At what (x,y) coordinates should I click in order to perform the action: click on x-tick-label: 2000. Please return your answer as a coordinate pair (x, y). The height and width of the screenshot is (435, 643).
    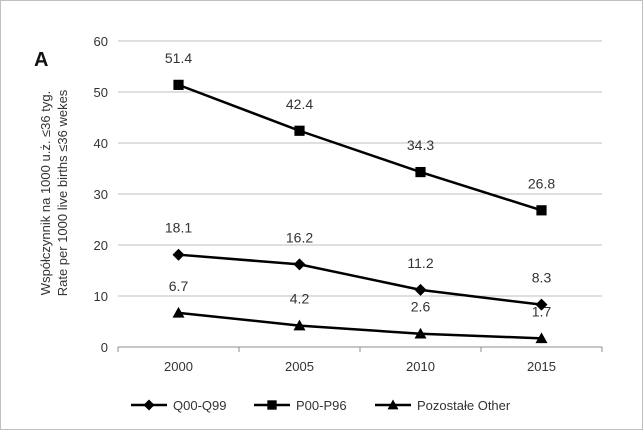
    Looking at the image, I should click on (178, 366).